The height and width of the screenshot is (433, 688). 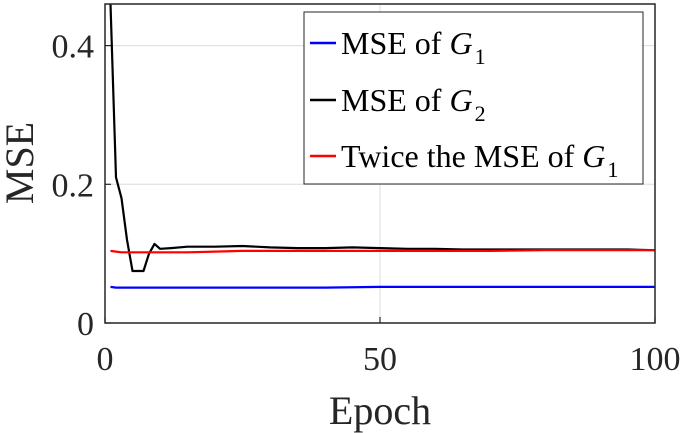 What do you see at coordinates (413, 47) in the screenshot?
I see `legend-label-1: MSE of G1` at bounding box center [413, 47].